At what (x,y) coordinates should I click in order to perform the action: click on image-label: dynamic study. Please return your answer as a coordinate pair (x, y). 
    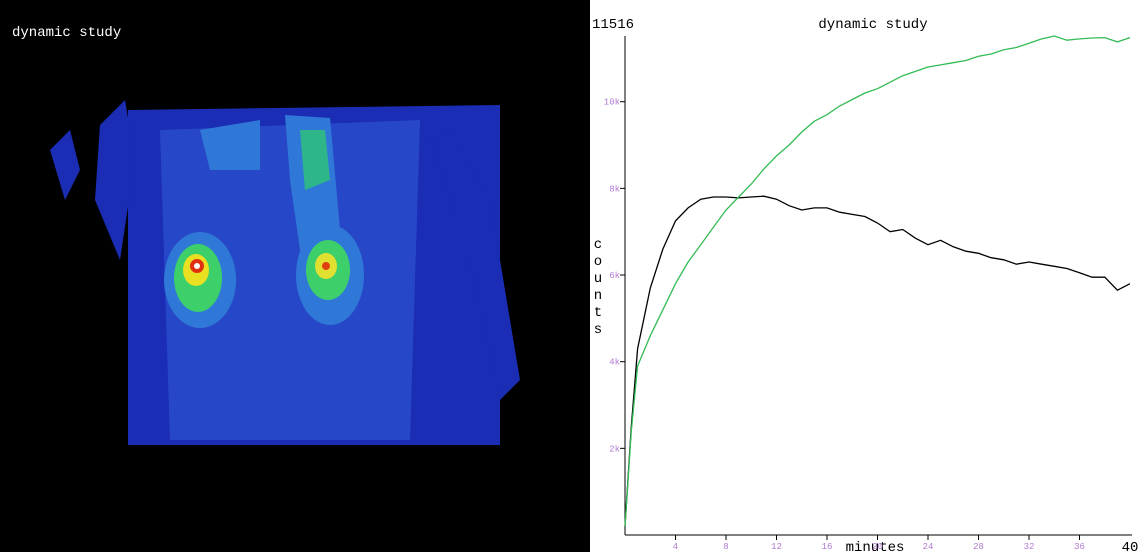
    Looking at the image, I should click on (66, 33).